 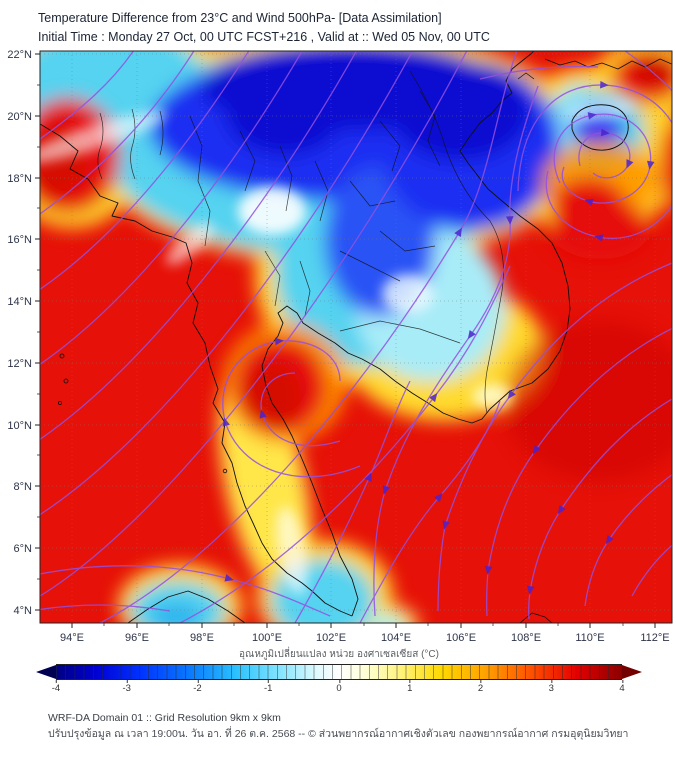 What do you see at coordinates (23, 611) in the screenshot?
I see `y-axis-tick: 4°N` at bounding box center [23, 611].